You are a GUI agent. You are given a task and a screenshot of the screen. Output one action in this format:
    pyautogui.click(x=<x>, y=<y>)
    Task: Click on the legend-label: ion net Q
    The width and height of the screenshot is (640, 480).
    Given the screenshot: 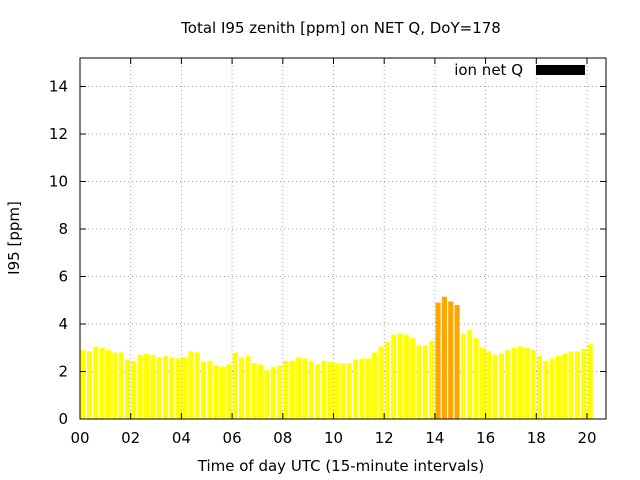 What is the action you would take?
    pyautogui.click(x=488, y=70)
    